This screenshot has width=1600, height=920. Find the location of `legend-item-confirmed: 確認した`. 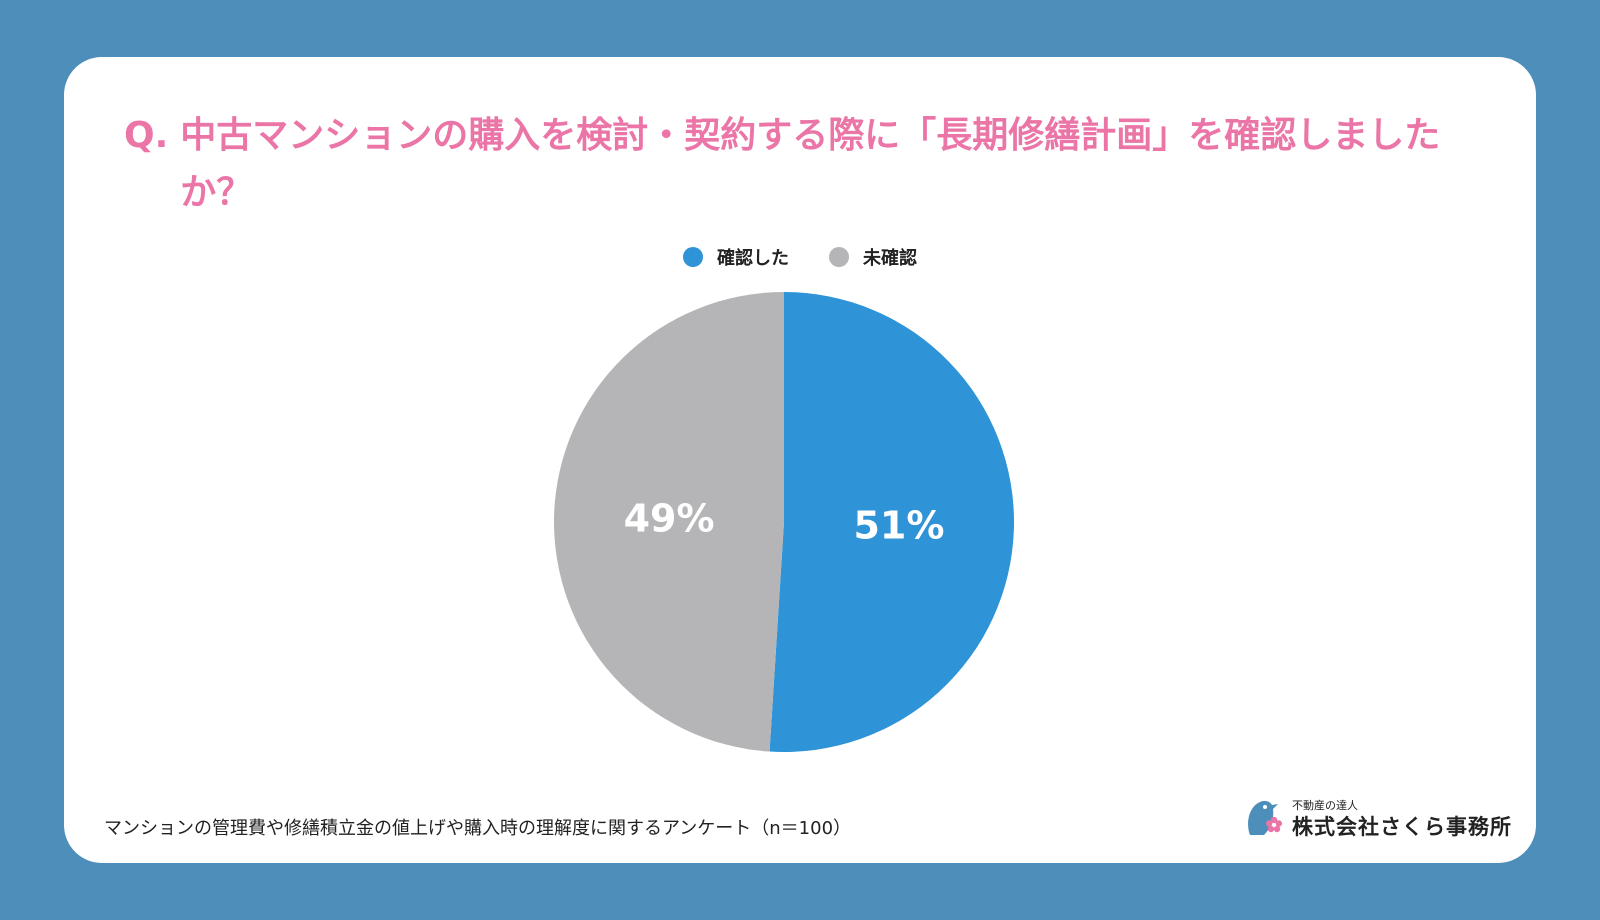

legend-item-confirmed: 確認した is located at coordinates (736, 257).